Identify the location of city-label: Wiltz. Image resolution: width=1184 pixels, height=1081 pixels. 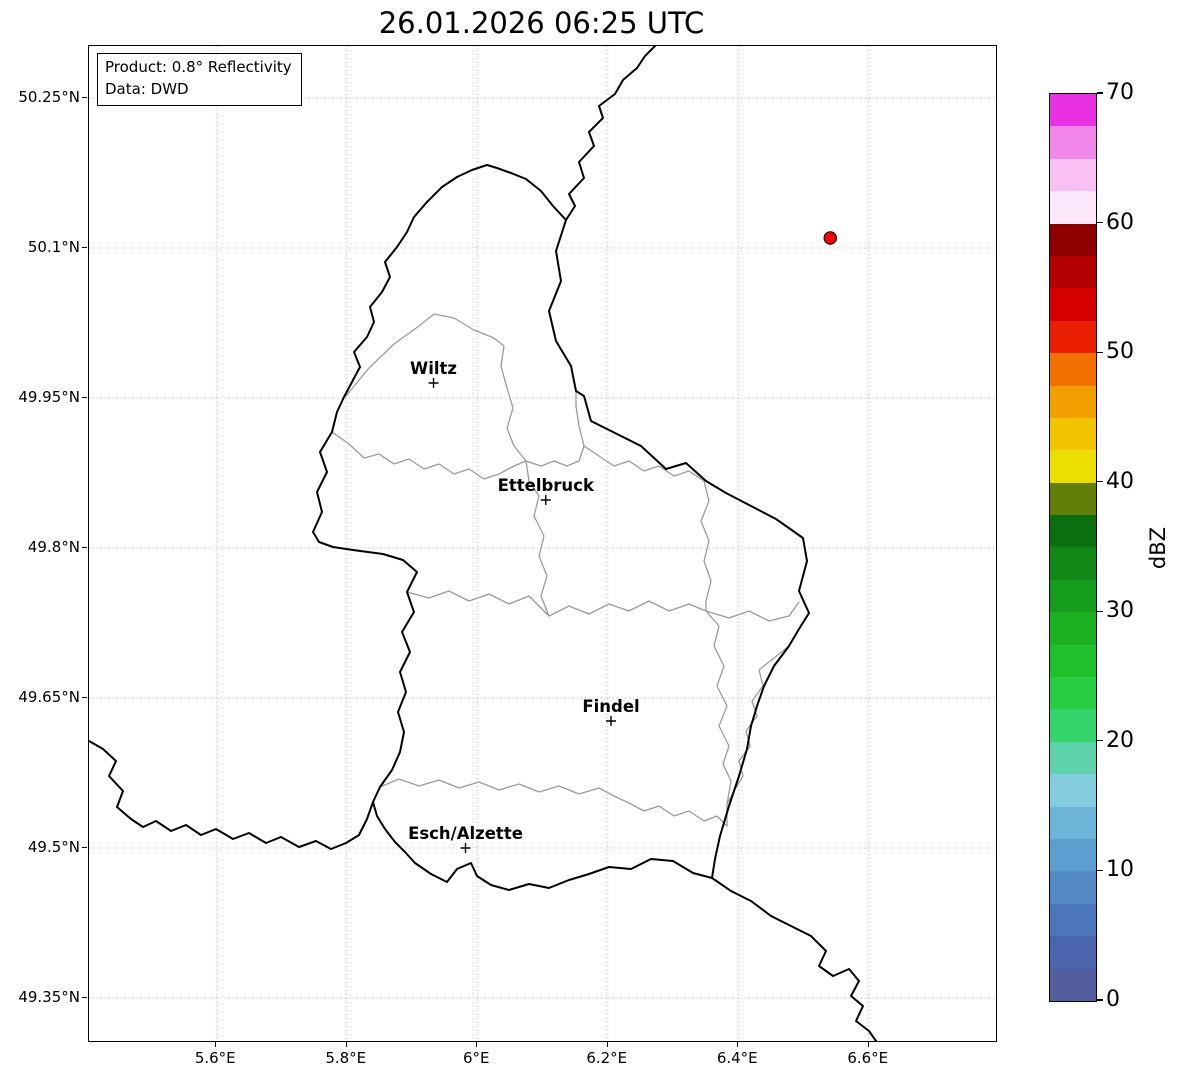
(433, 368).